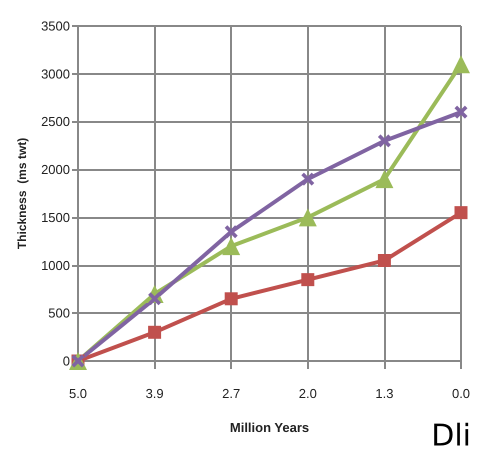 The height and width of the screenshot is (461, 483). What do you see at coordinates (55, 74) in the screenshot?
I see `y-tick-label: 3000` at bounding box center [55, 74].